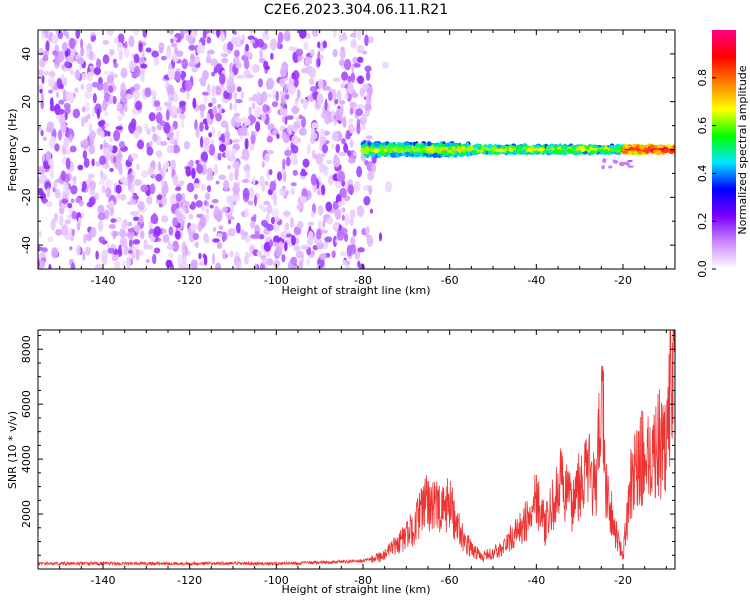 Image resolution: width=750 pixels, height=604 pixels. What do you see at coordinates (742, 149) in the screenshot?
I see `colorbar-label: Normalized spectral amplitude` at bounding box center [742, 149].